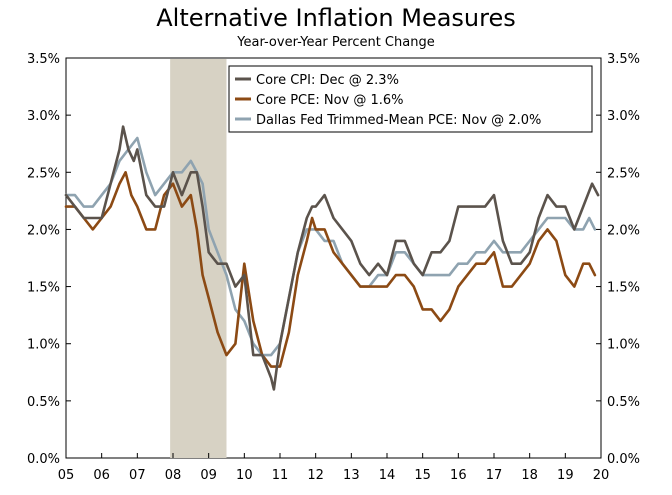  What do you see at coordinates (43, 288) in the screenshot?
I see `y-tick-label-left: 1.5%` at bounding box center [43, 288].